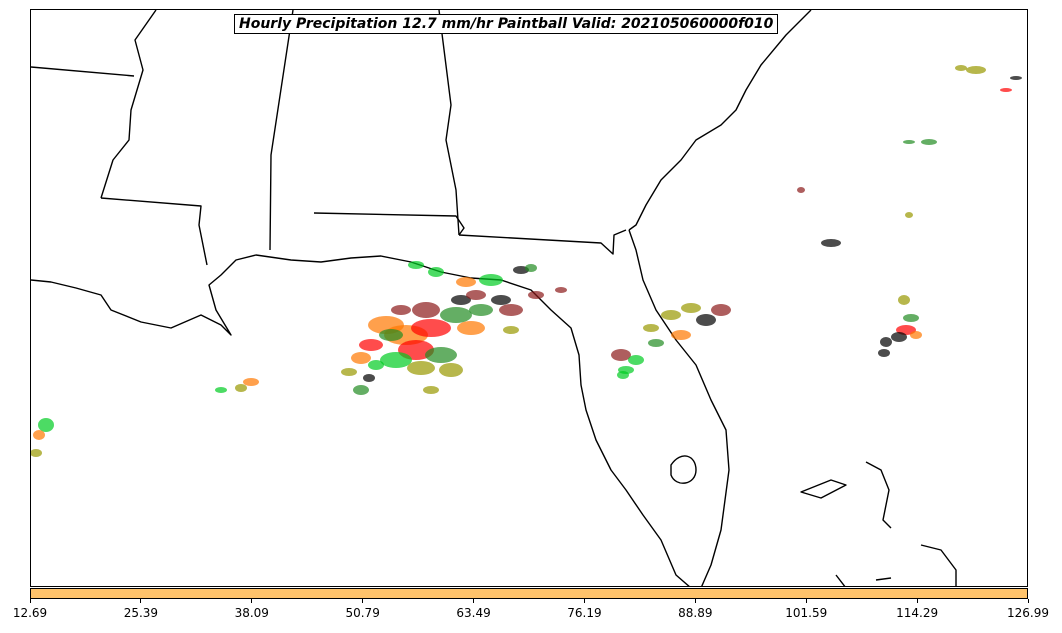 The width and height of the screenshot is (1062, 633). What do you see at coordinates (542, 242) in the screenshot?
I see `state-border-ga-fl` at bounding box center [542, 242].